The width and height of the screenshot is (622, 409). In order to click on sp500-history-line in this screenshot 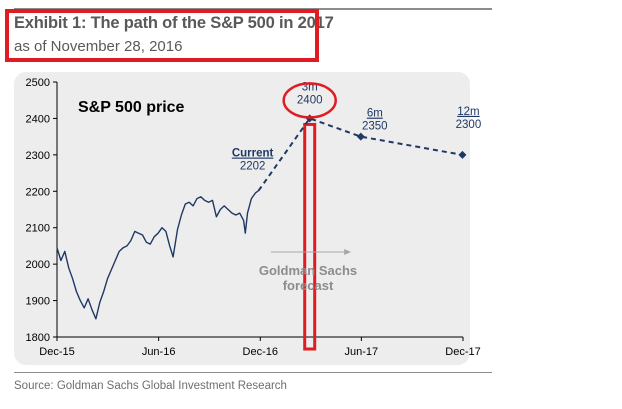, I will do `click(158, 255)`.